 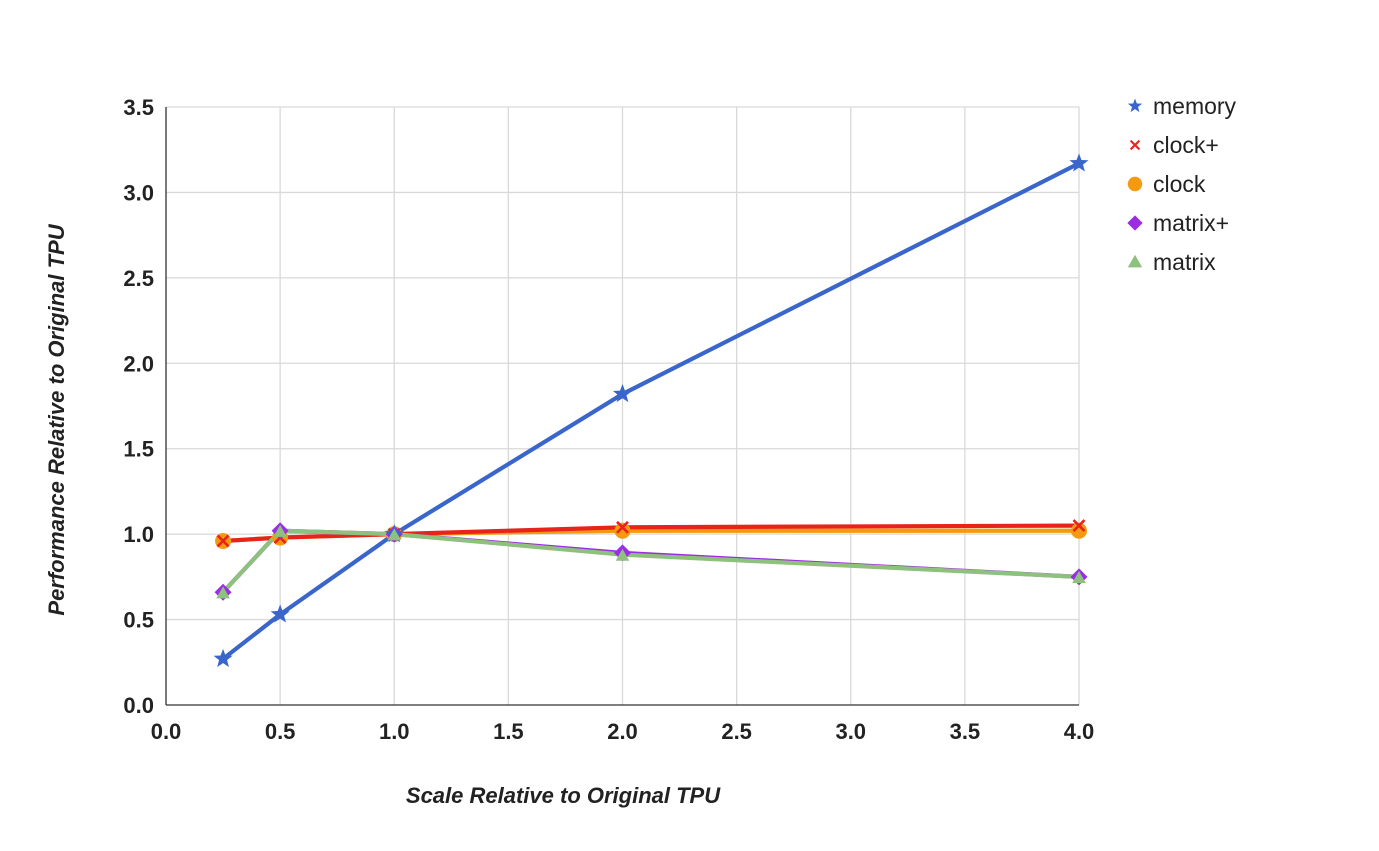 What do you see at coordinates (1195, 106) in the screenshot?
I see `legend-label: memory` at bounding box center [1195, 106].